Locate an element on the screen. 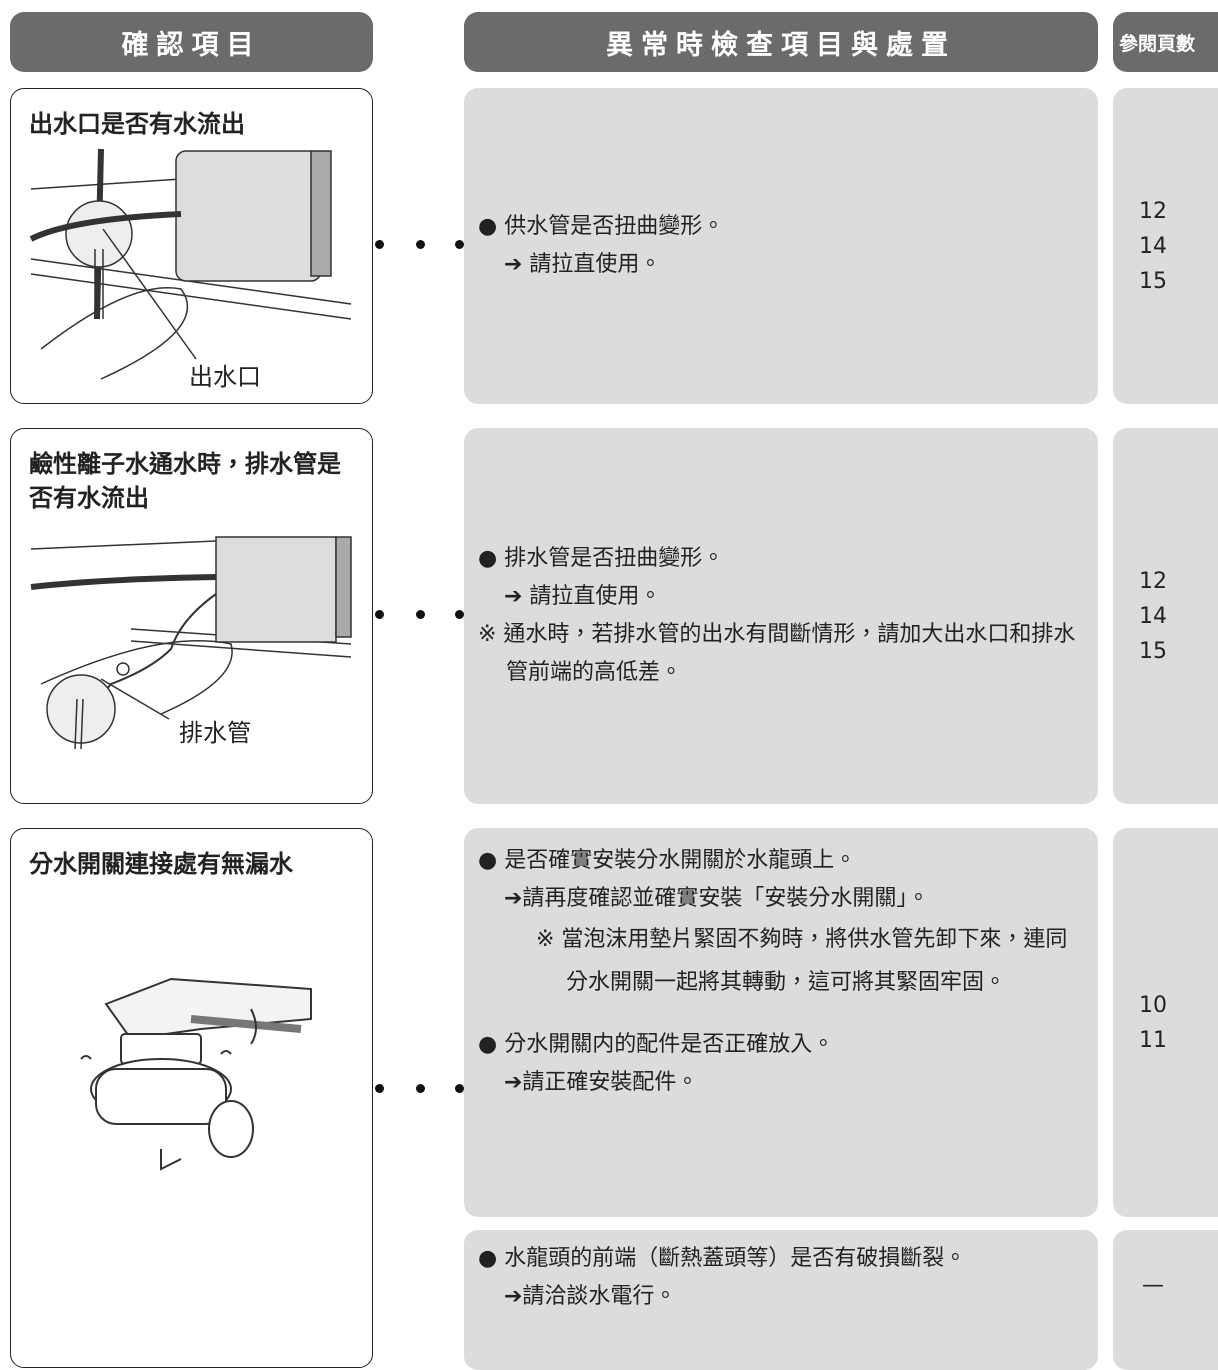 The width and height of the screenshot is (1218, 1370). action-line: ● 排水管是否扭曲變形。 is located at coordinates (601, 558).